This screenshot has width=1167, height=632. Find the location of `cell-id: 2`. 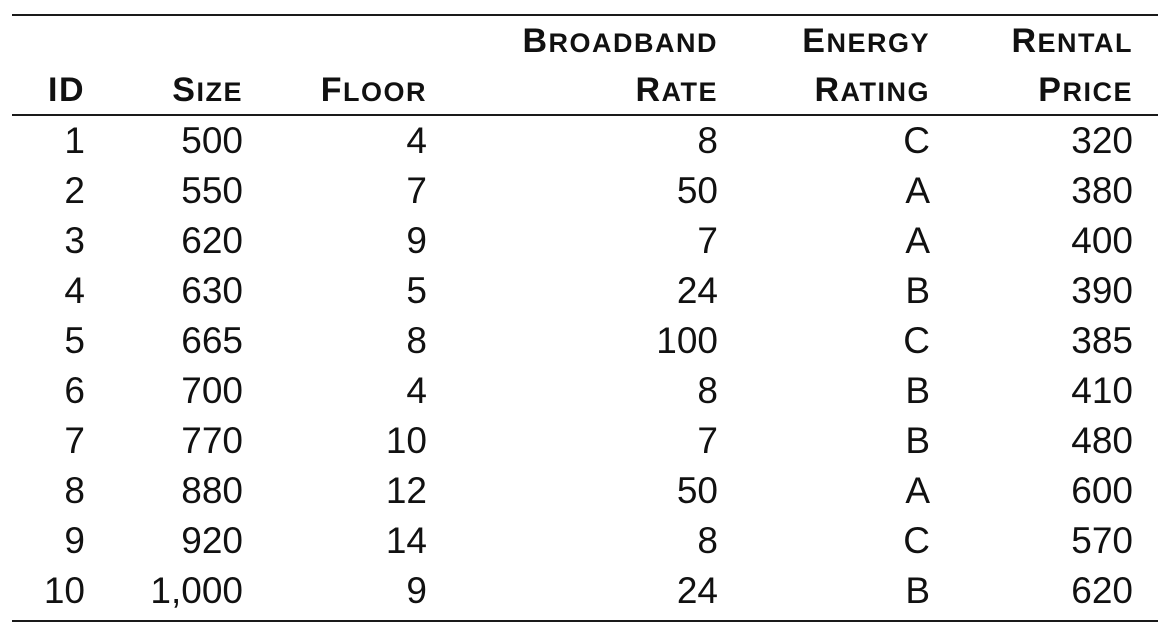

cell-id: 2 is located at coordinates (74, 190).